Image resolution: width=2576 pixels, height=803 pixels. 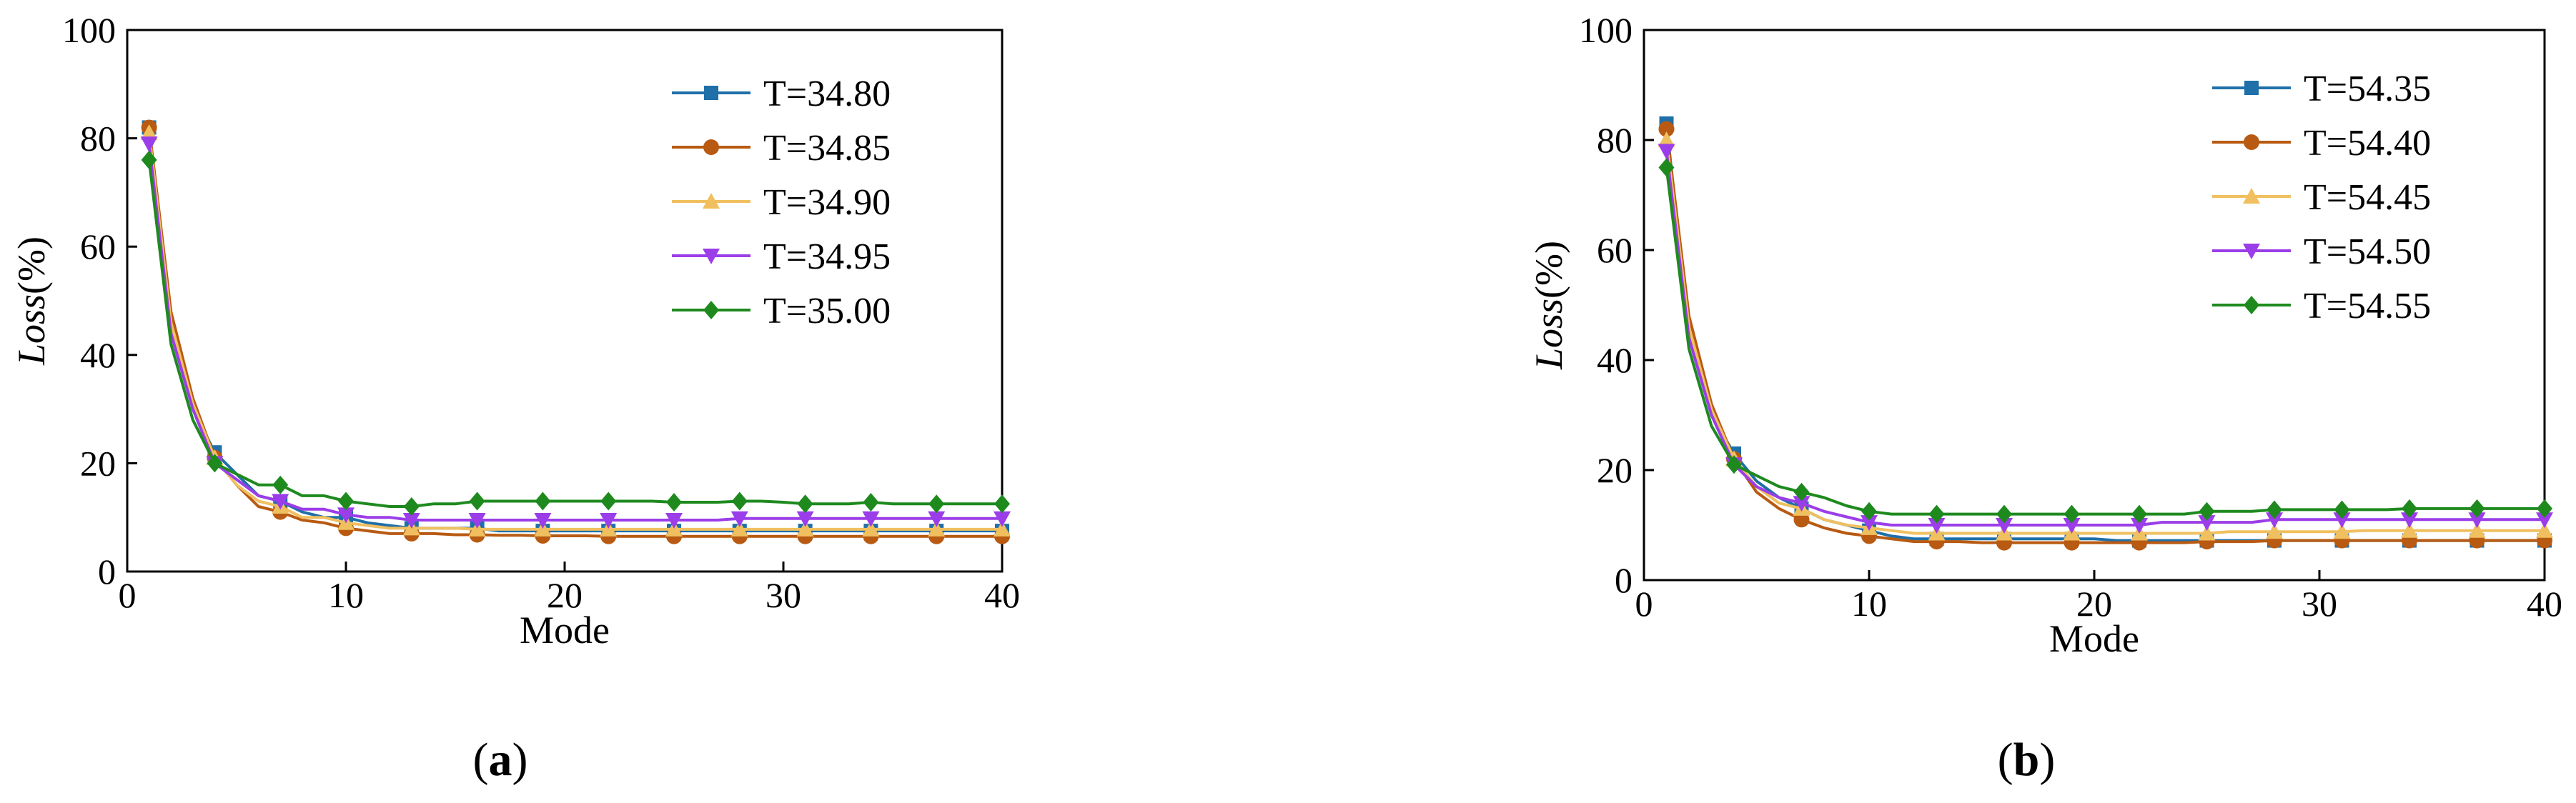 What do you see at coordinates (827, 94) in the screenshot?
I see `legend-entry: T=34.80` at bounding box center [827, 94].